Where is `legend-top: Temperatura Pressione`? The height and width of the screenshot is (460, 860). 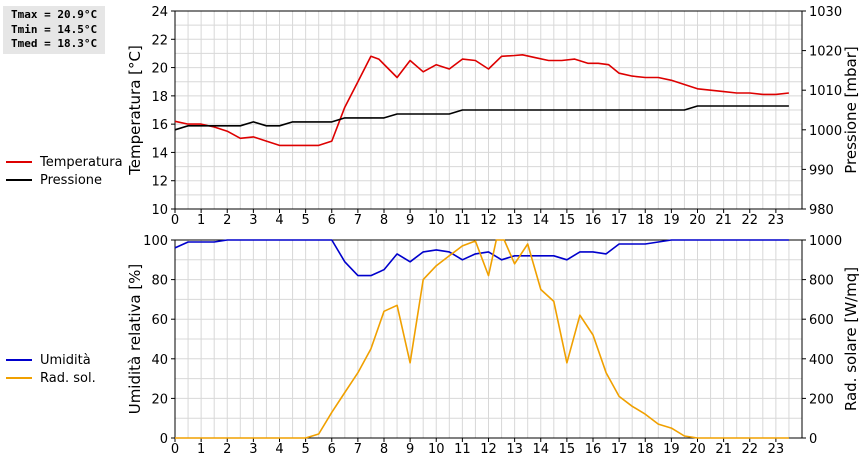
legend-top: Temperatura Pressione is located at coordinates (64, 171).